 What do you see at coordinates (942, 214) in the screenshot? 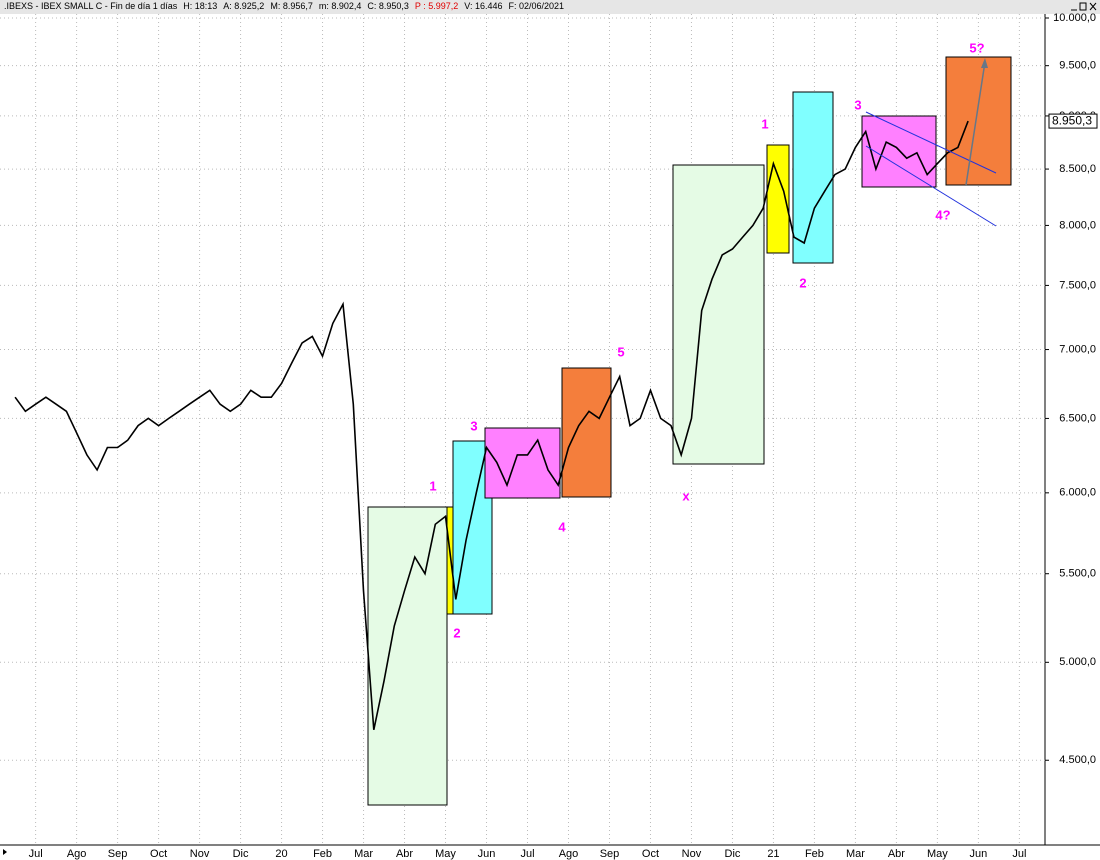
I see `wave-label: 4?` at bounding box center [942, 214].